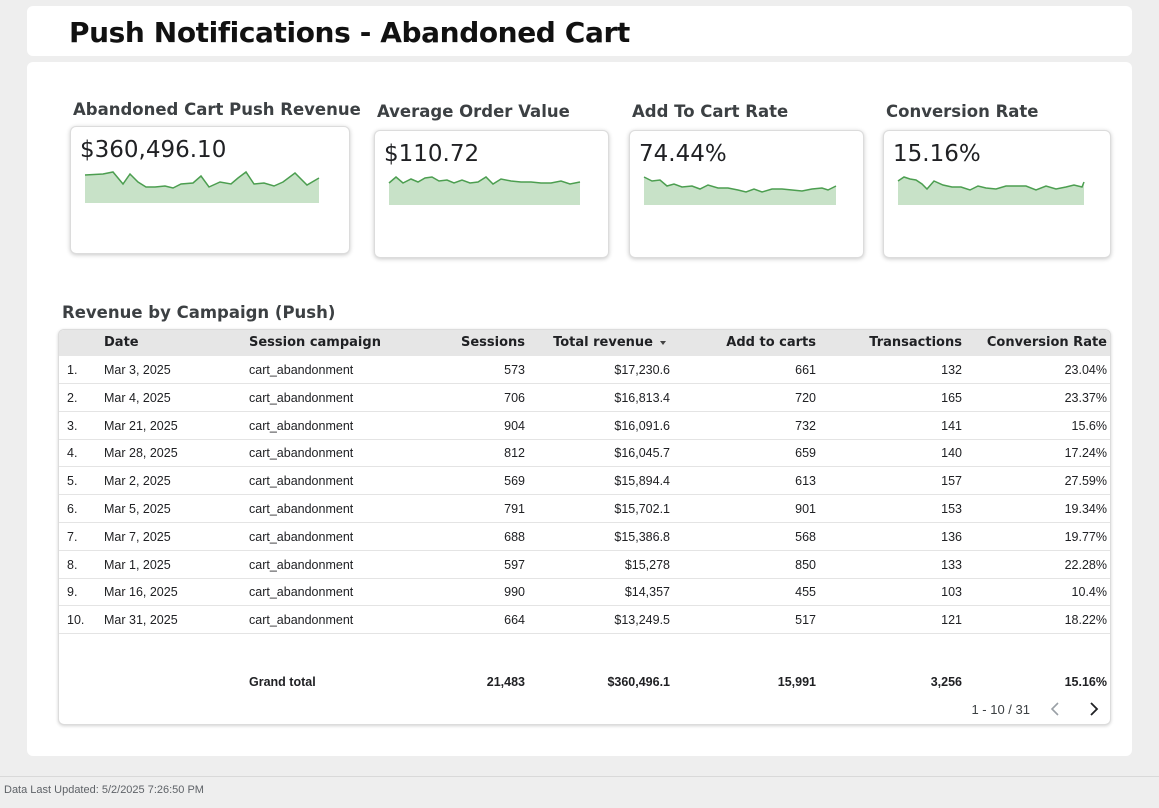  Describe the element at coordinates (1085, 453) in the screenshot. I see `cell-conversion-rate: 17.24%` at that location.